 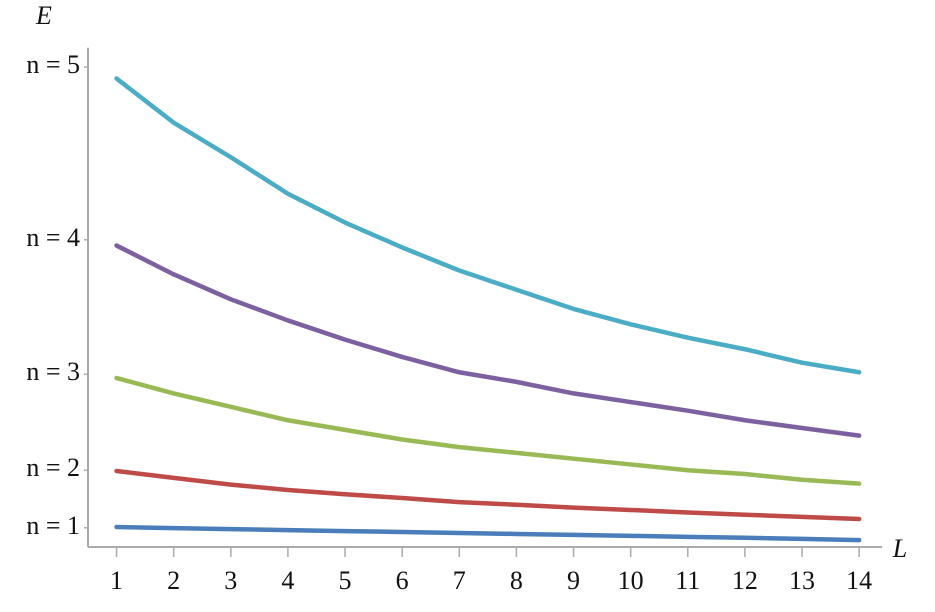 I want to click on y-tick-label: n = 2, so click(x=53, y=467).